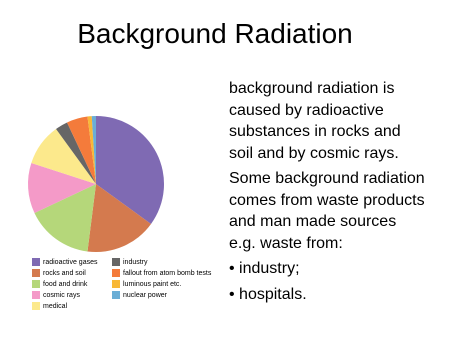  I want to click on text-line: soil and by cosmic rays., so click(314, 153).